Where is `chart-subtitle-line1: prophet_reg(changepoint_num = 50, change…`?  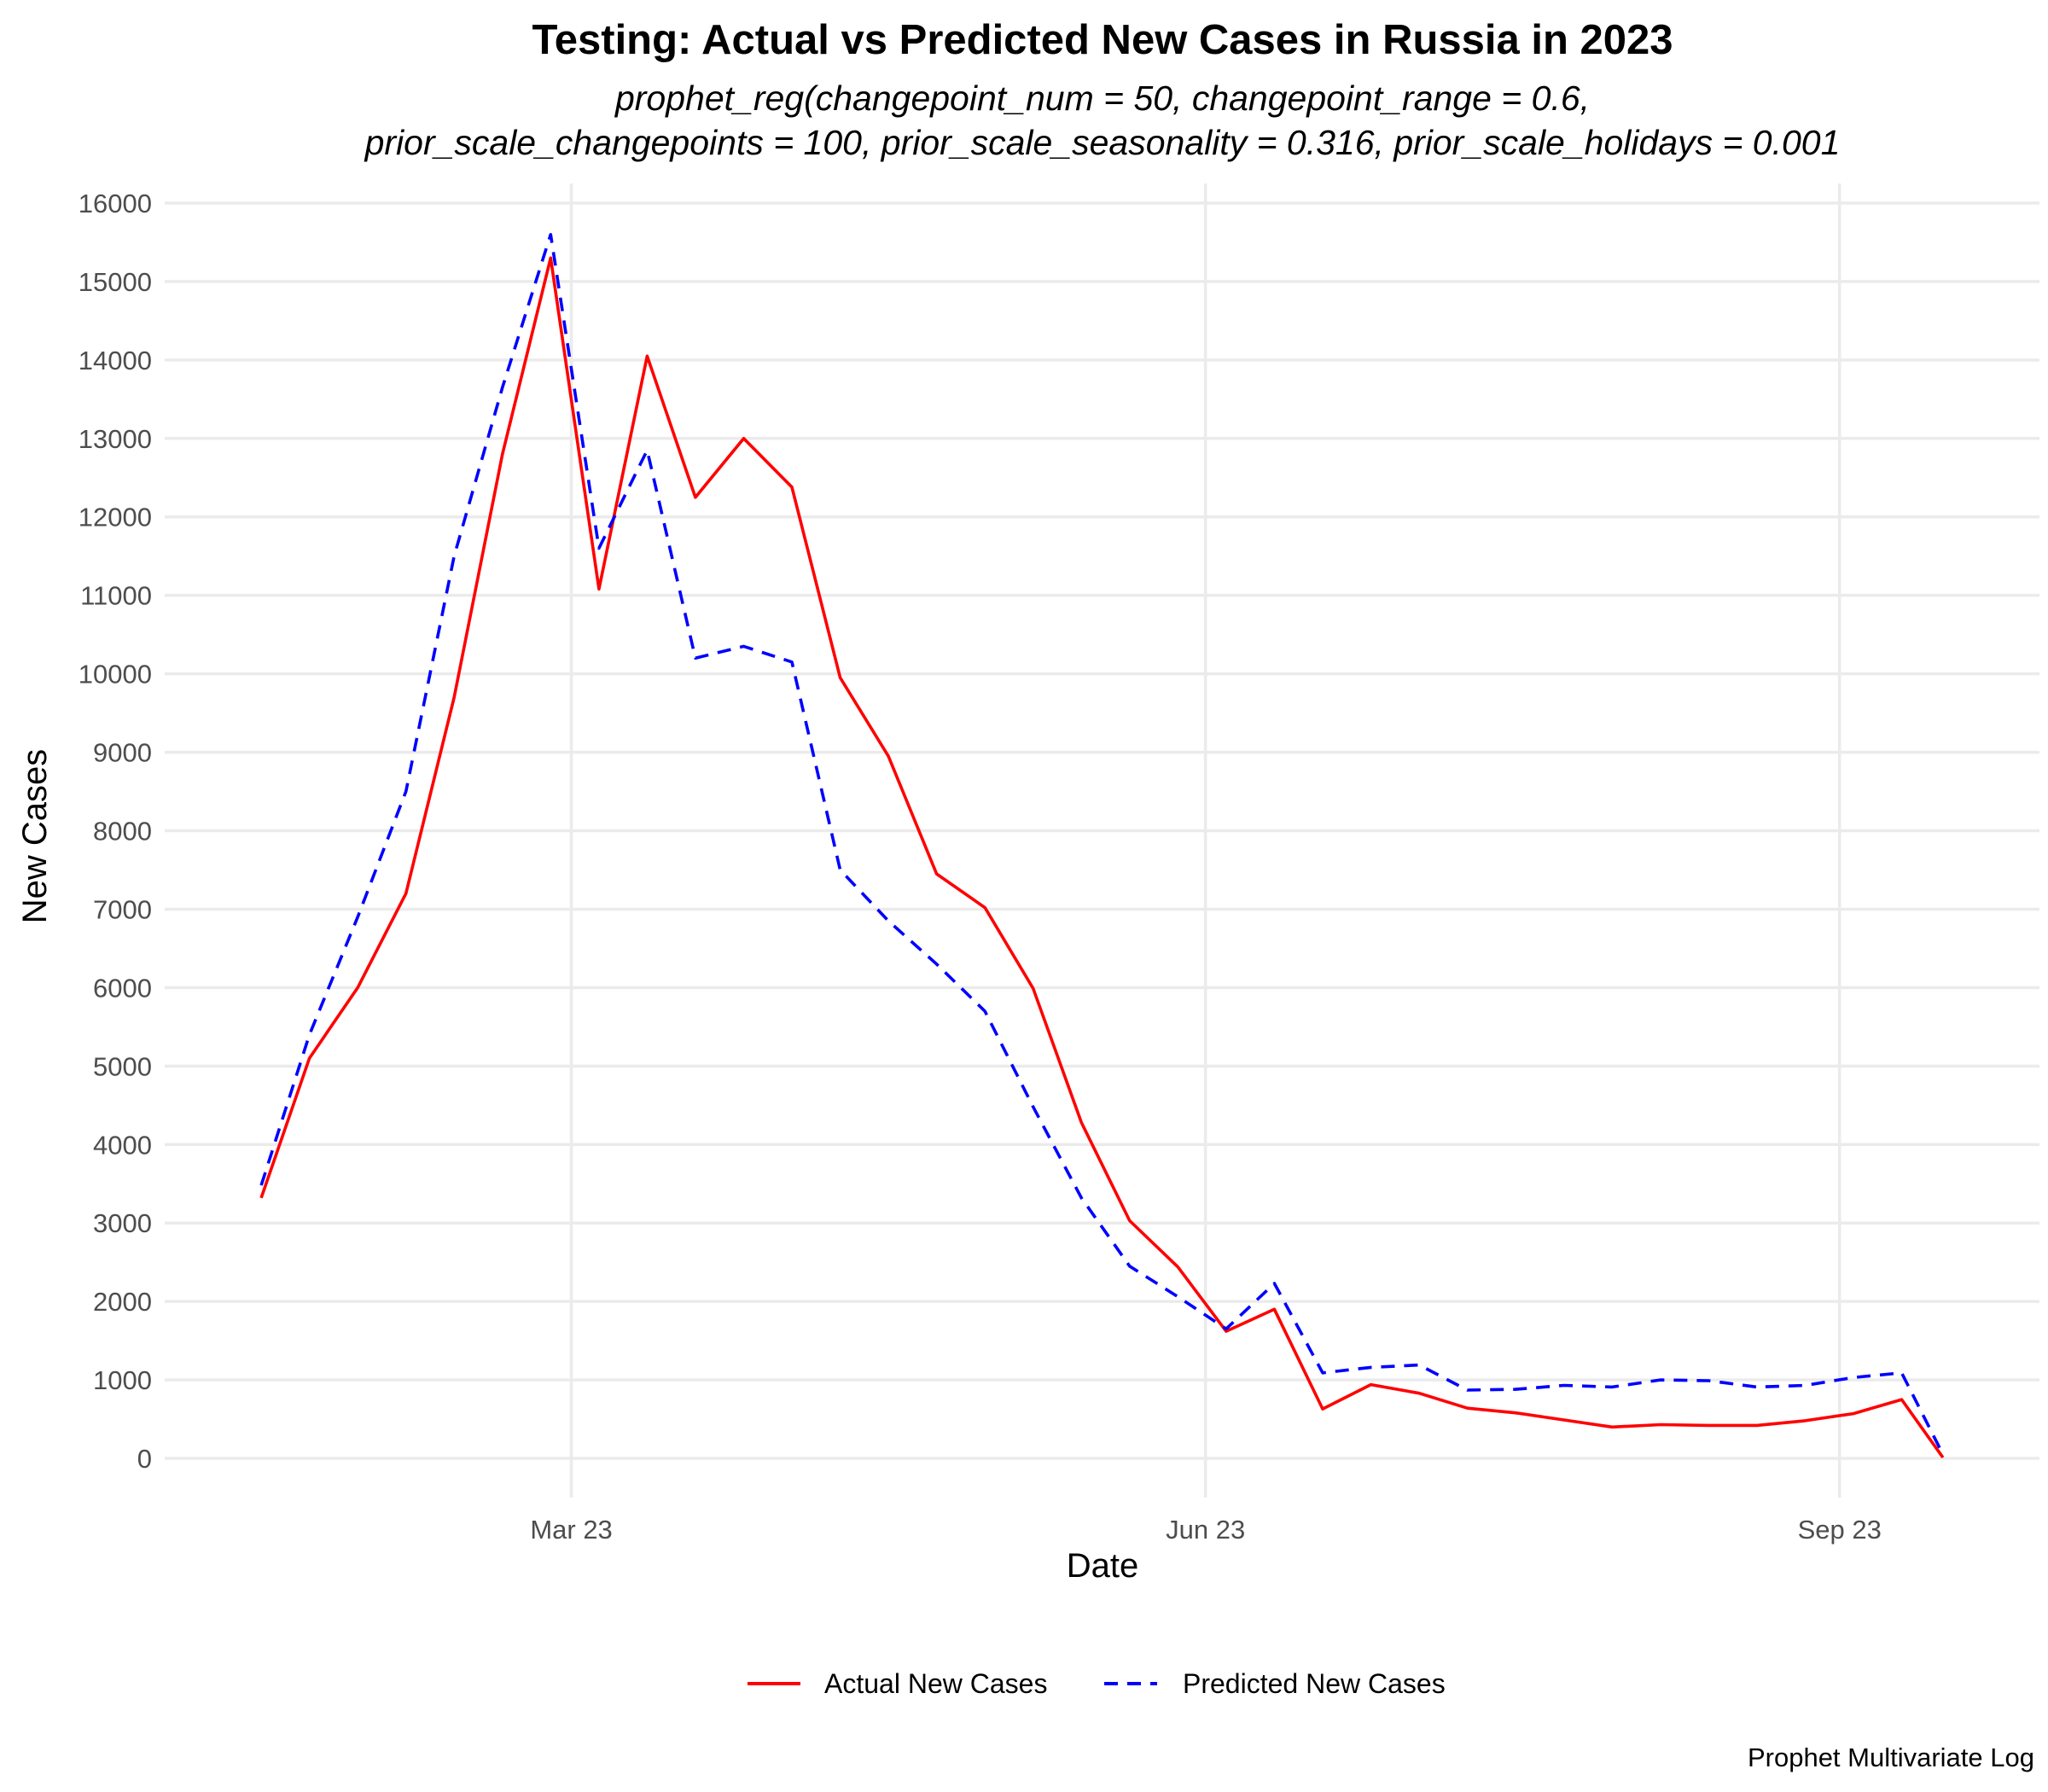 chart-subtitle-line1: prophet_reg(changepoint_num = 50, change… is located at coordinates (1102, 98).